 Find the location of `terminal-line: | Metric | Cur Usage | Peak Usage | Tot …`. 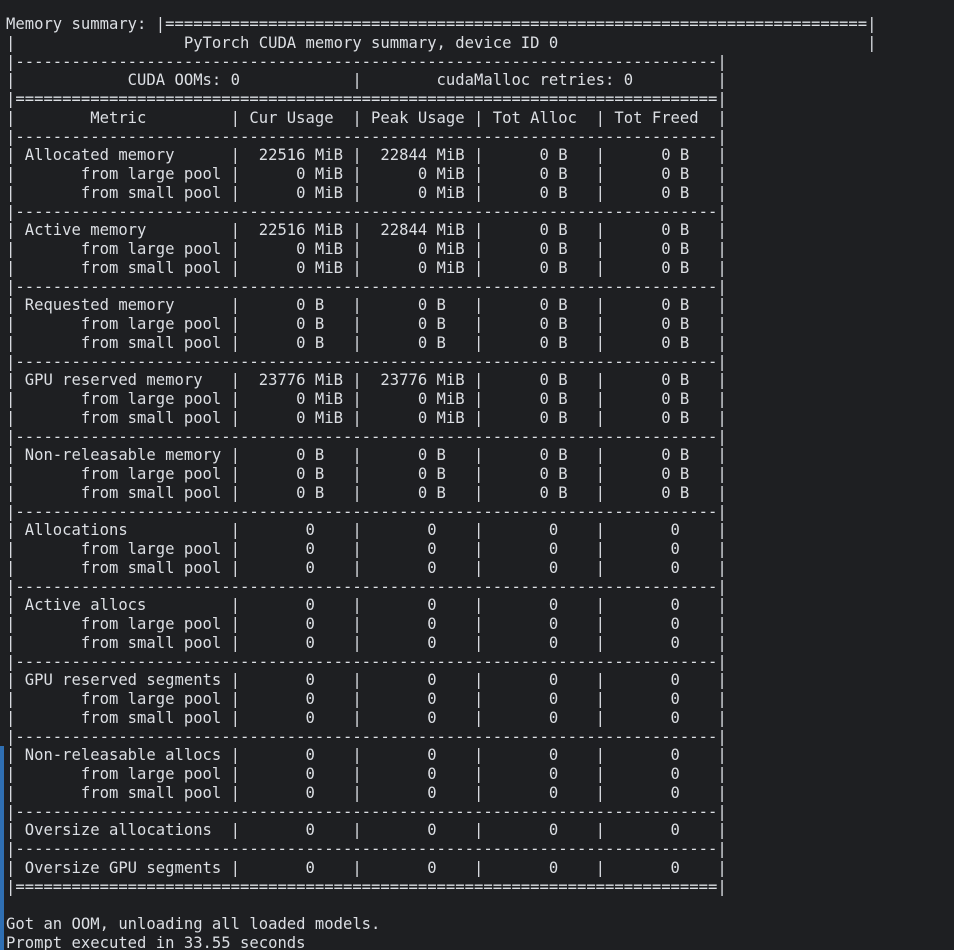

terminal-line: | Metric | Cur Usage | Peak Usage | Tot … is located at coordinates (366, 117).